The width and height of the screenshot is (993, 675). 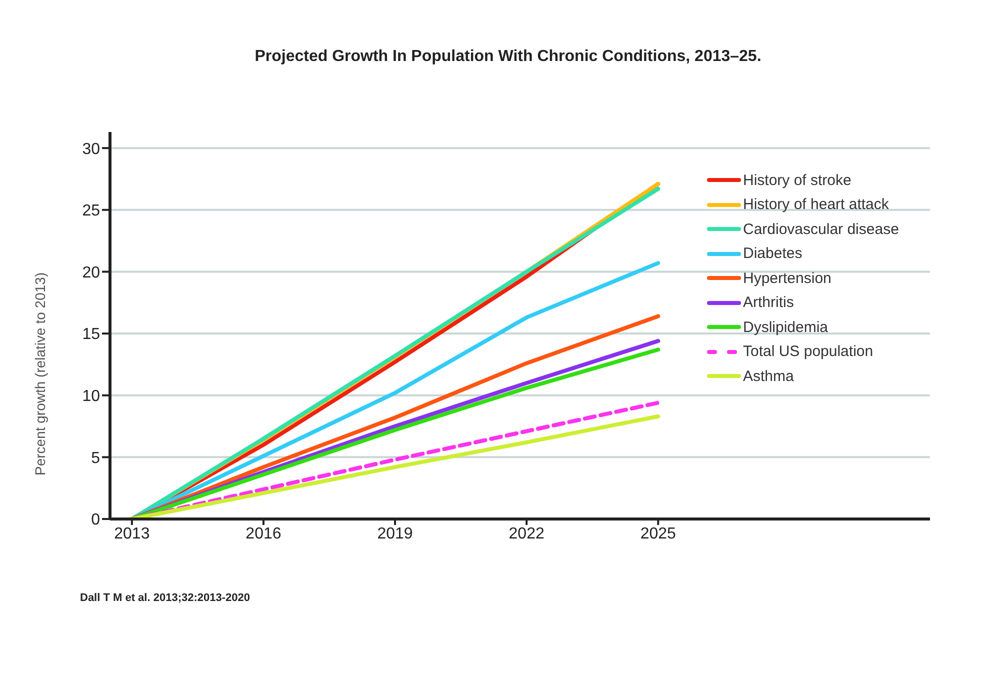 What do you see at coordinates (132, 533) in the screenshot?
I see `x-tick-label: 2013` at bounding box center [132, 533].